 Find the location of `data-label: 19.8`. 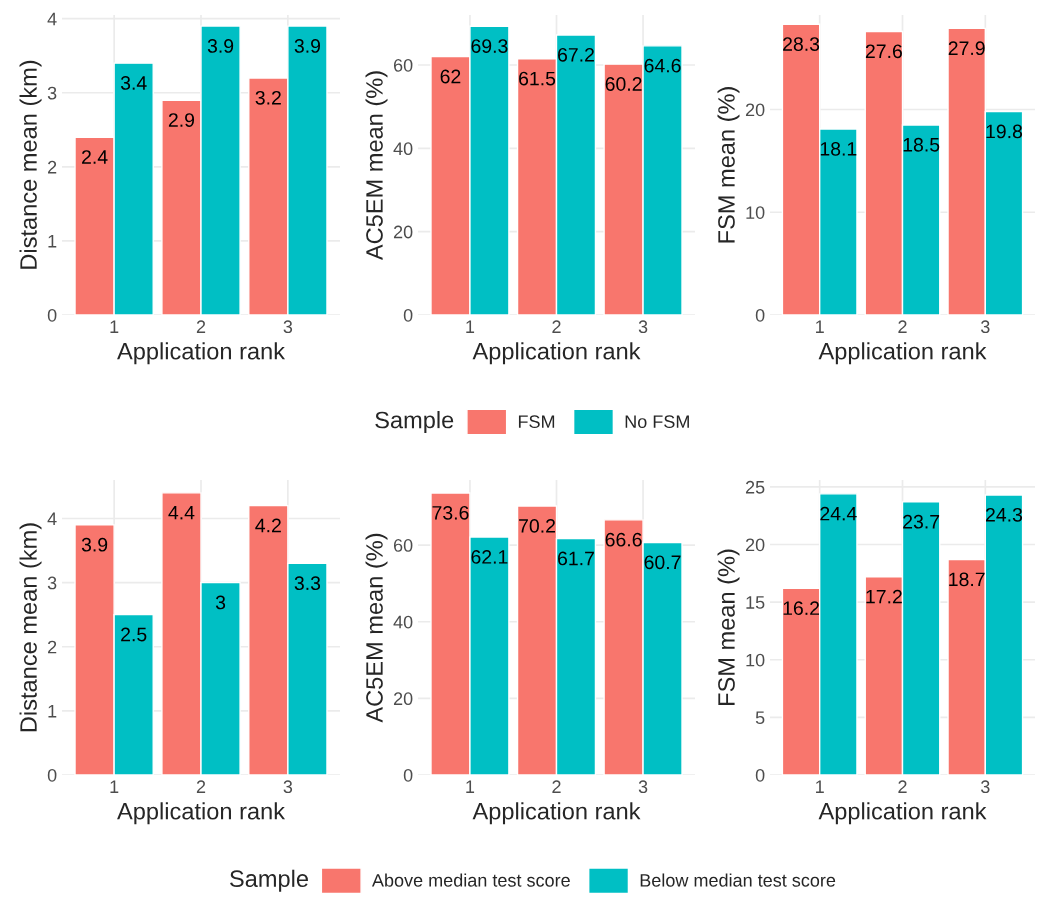

data-label: 19.8 is located at coordinates (1004, 131).